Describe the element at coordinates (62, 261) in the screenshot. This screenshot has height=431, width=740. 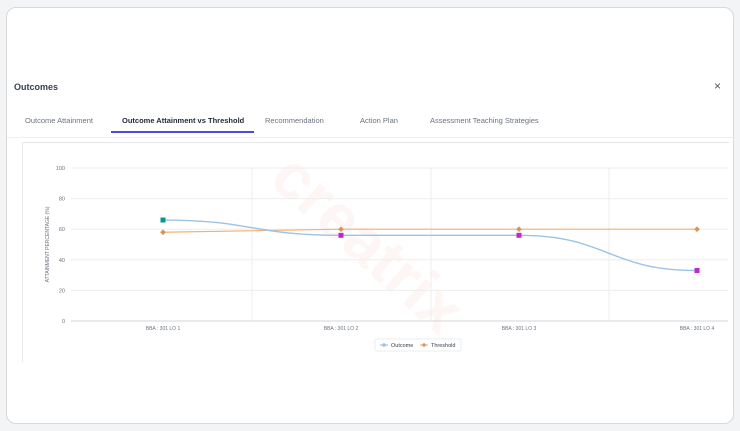
I see `y-tick-label: 40` at that location.